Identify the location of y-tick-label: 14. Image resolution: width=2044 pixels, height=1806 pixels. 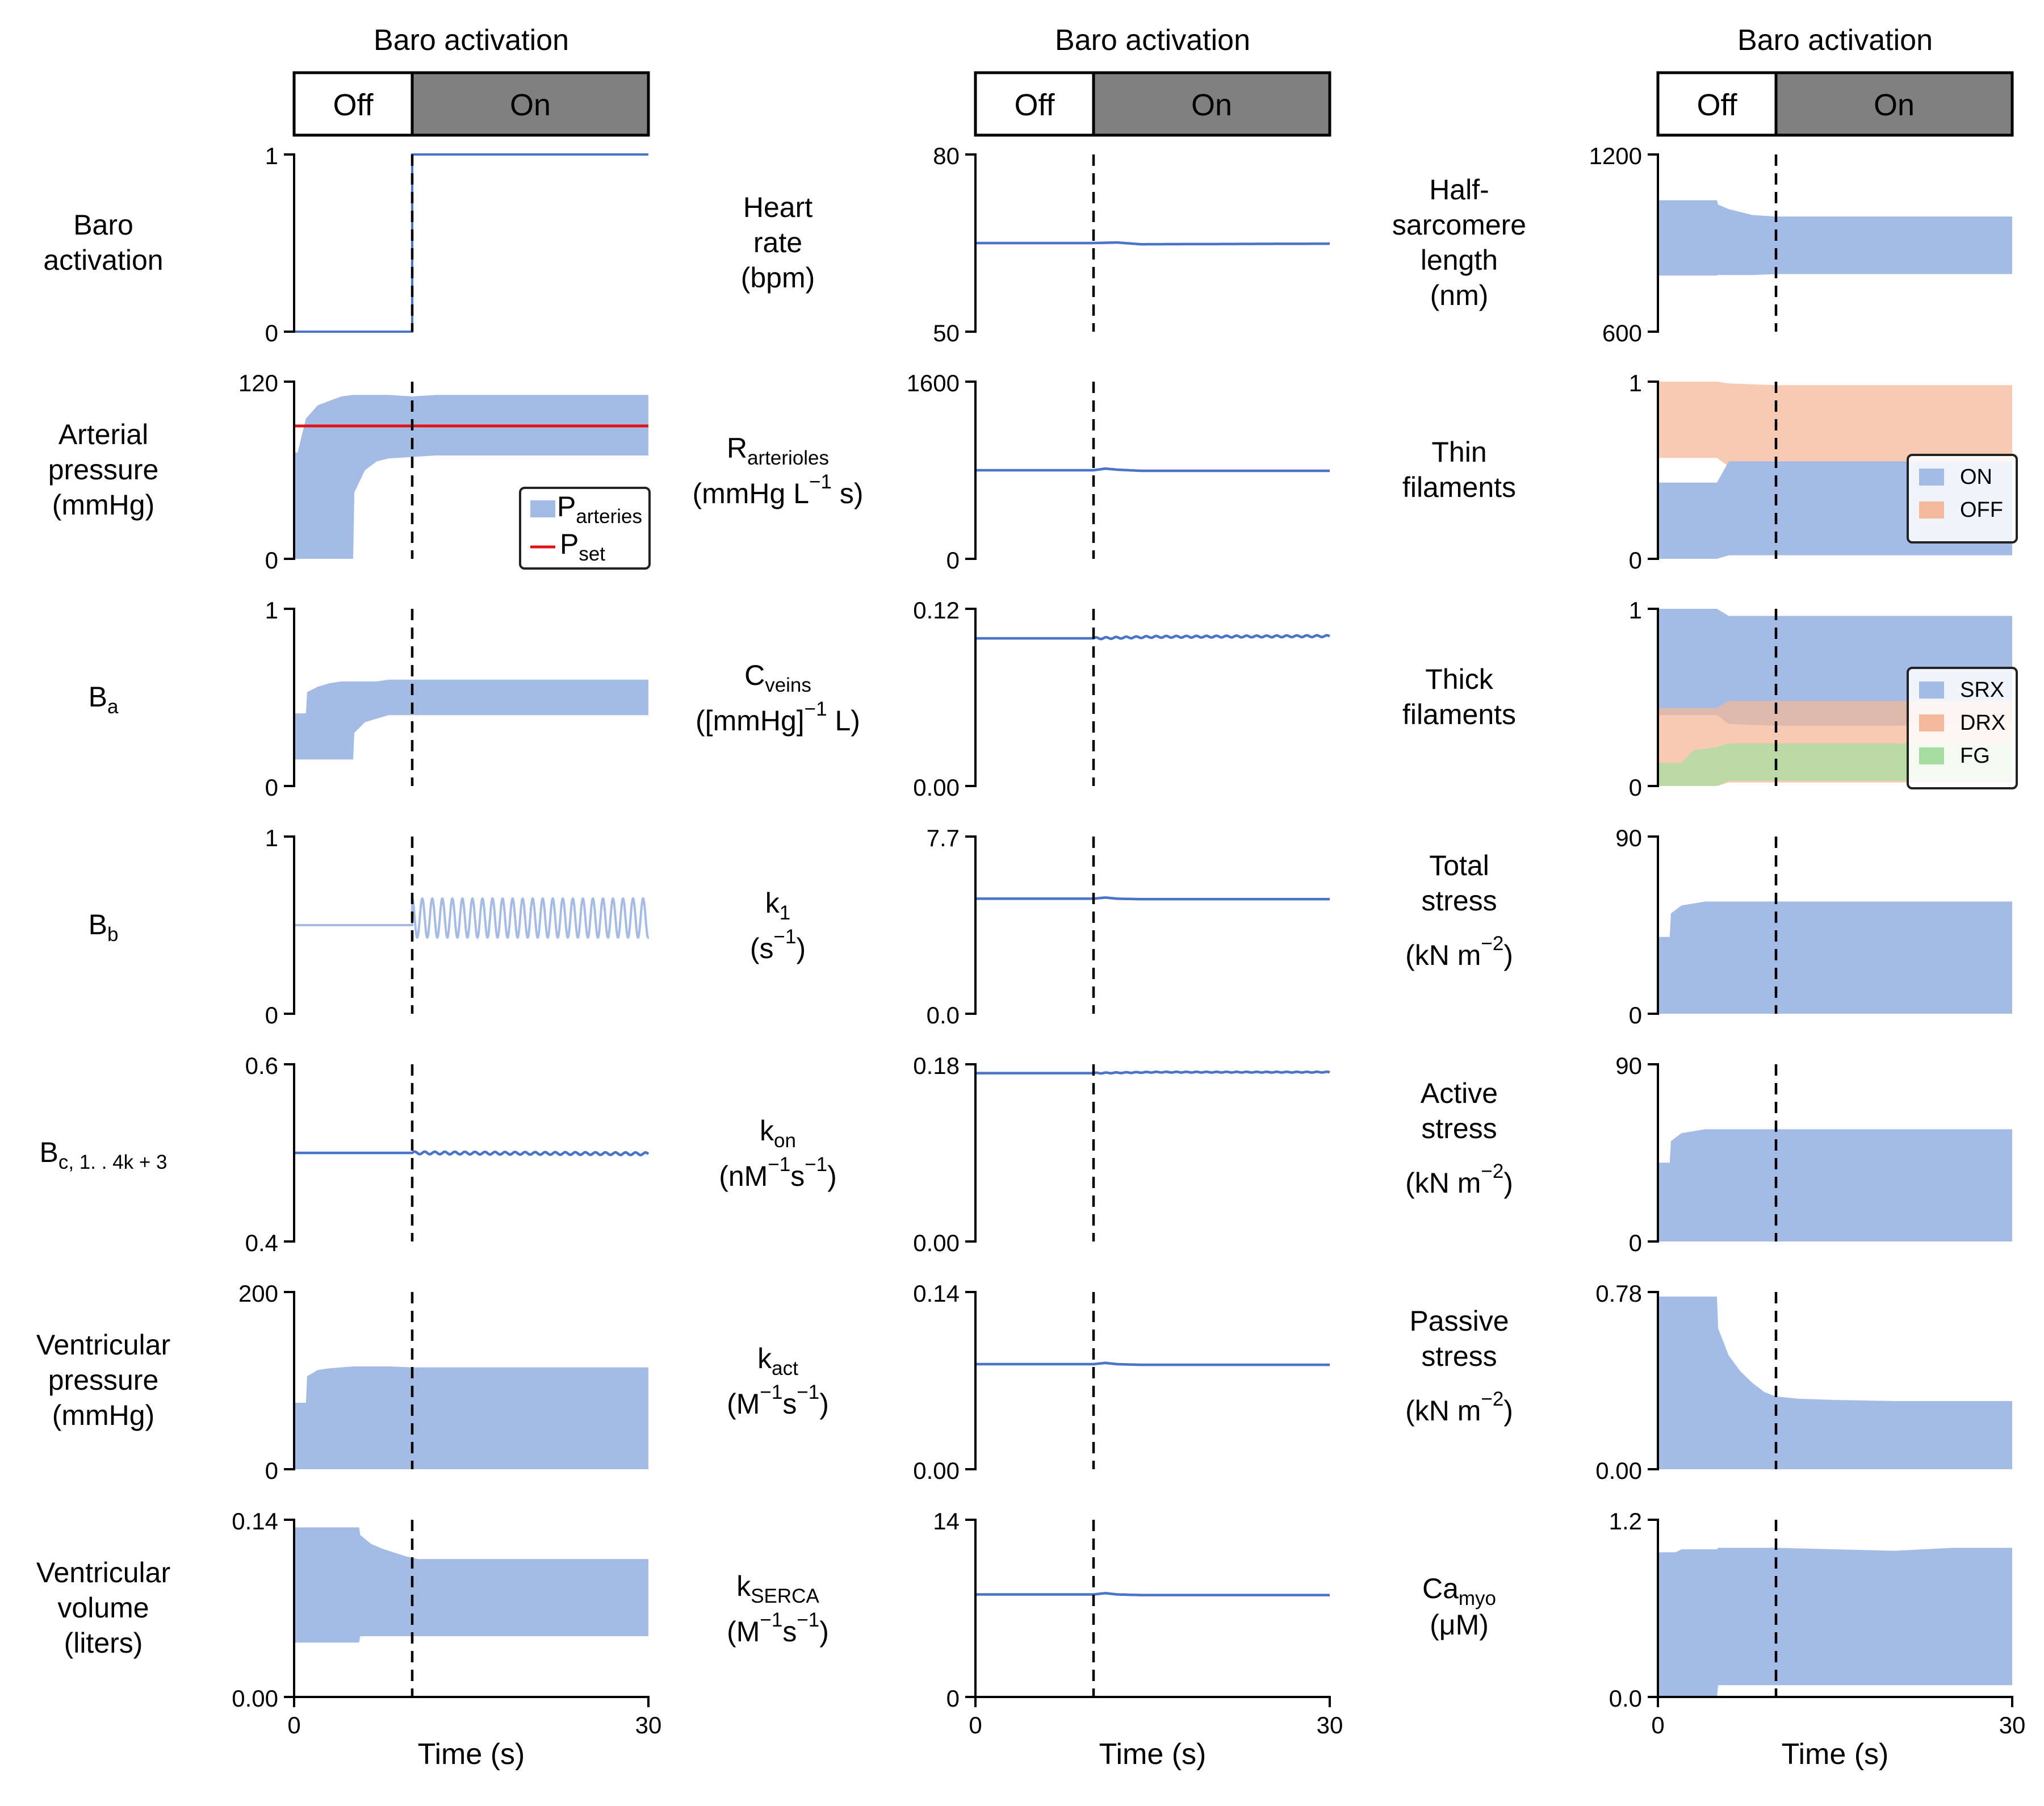
(946, 1521).